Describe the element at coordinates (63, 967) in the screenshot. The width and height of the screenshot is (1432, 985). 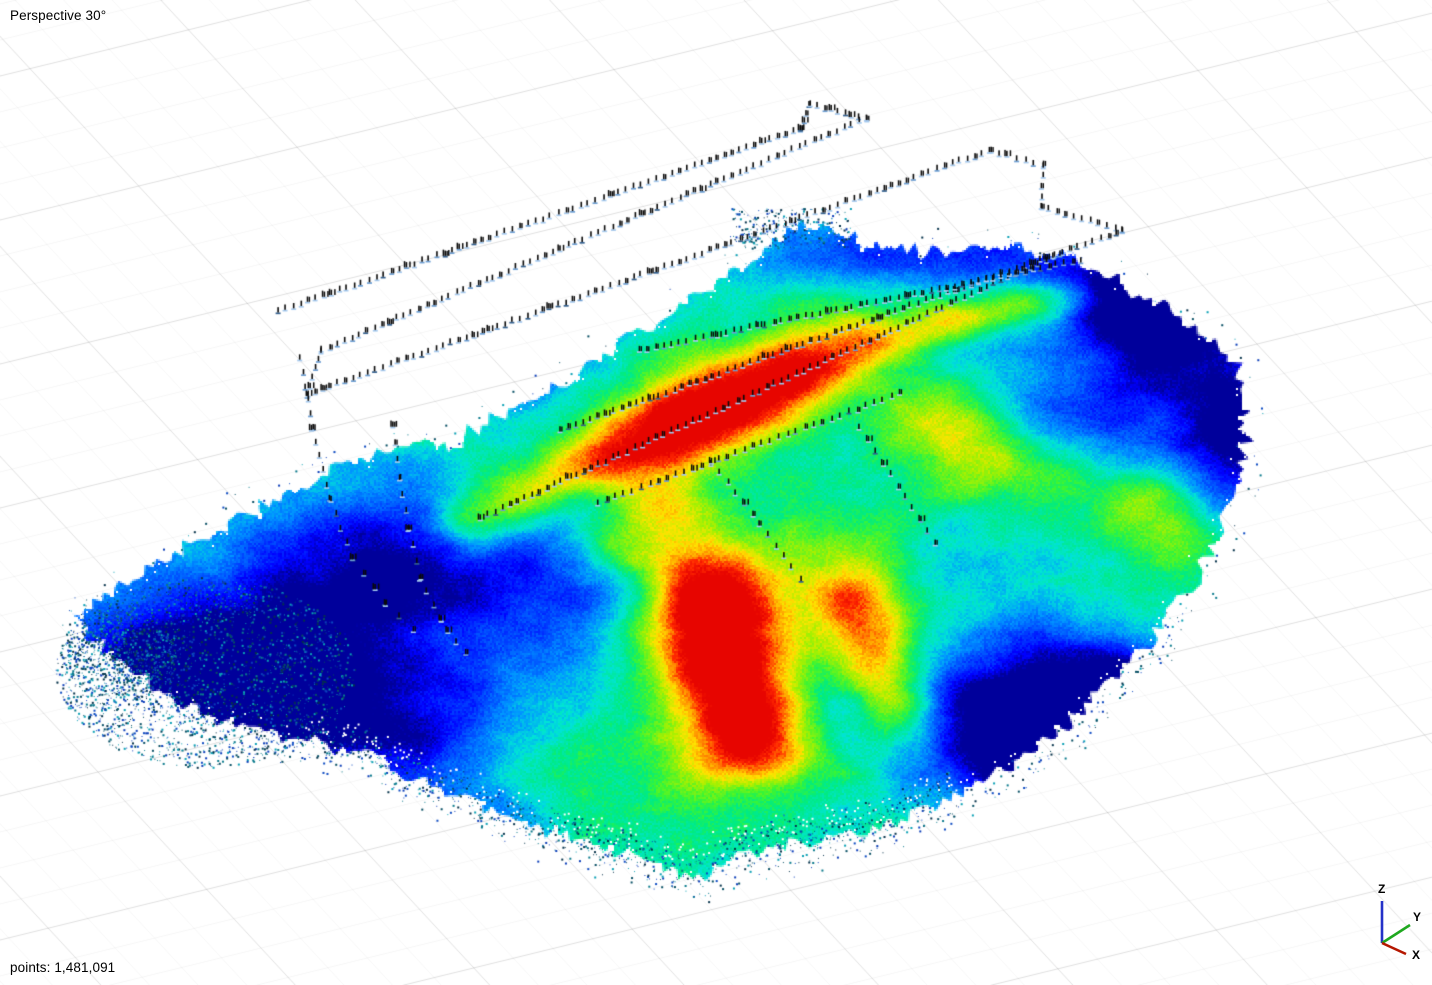
I see `points-count-label: points: 1,481,091` at that location.